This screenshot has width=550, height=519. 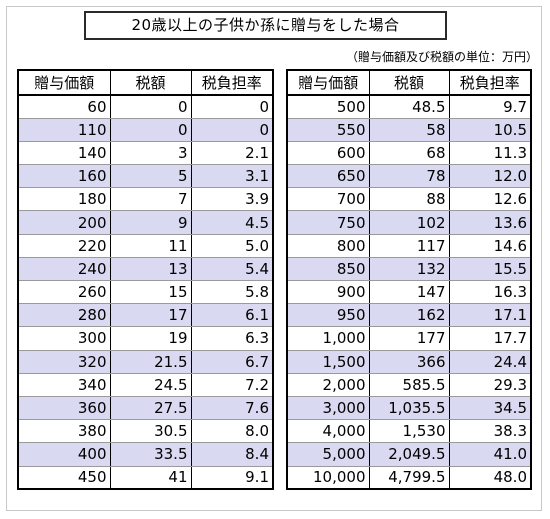 I want to click on cell-gift-amount: 1,000, so click(x=328, y=338).